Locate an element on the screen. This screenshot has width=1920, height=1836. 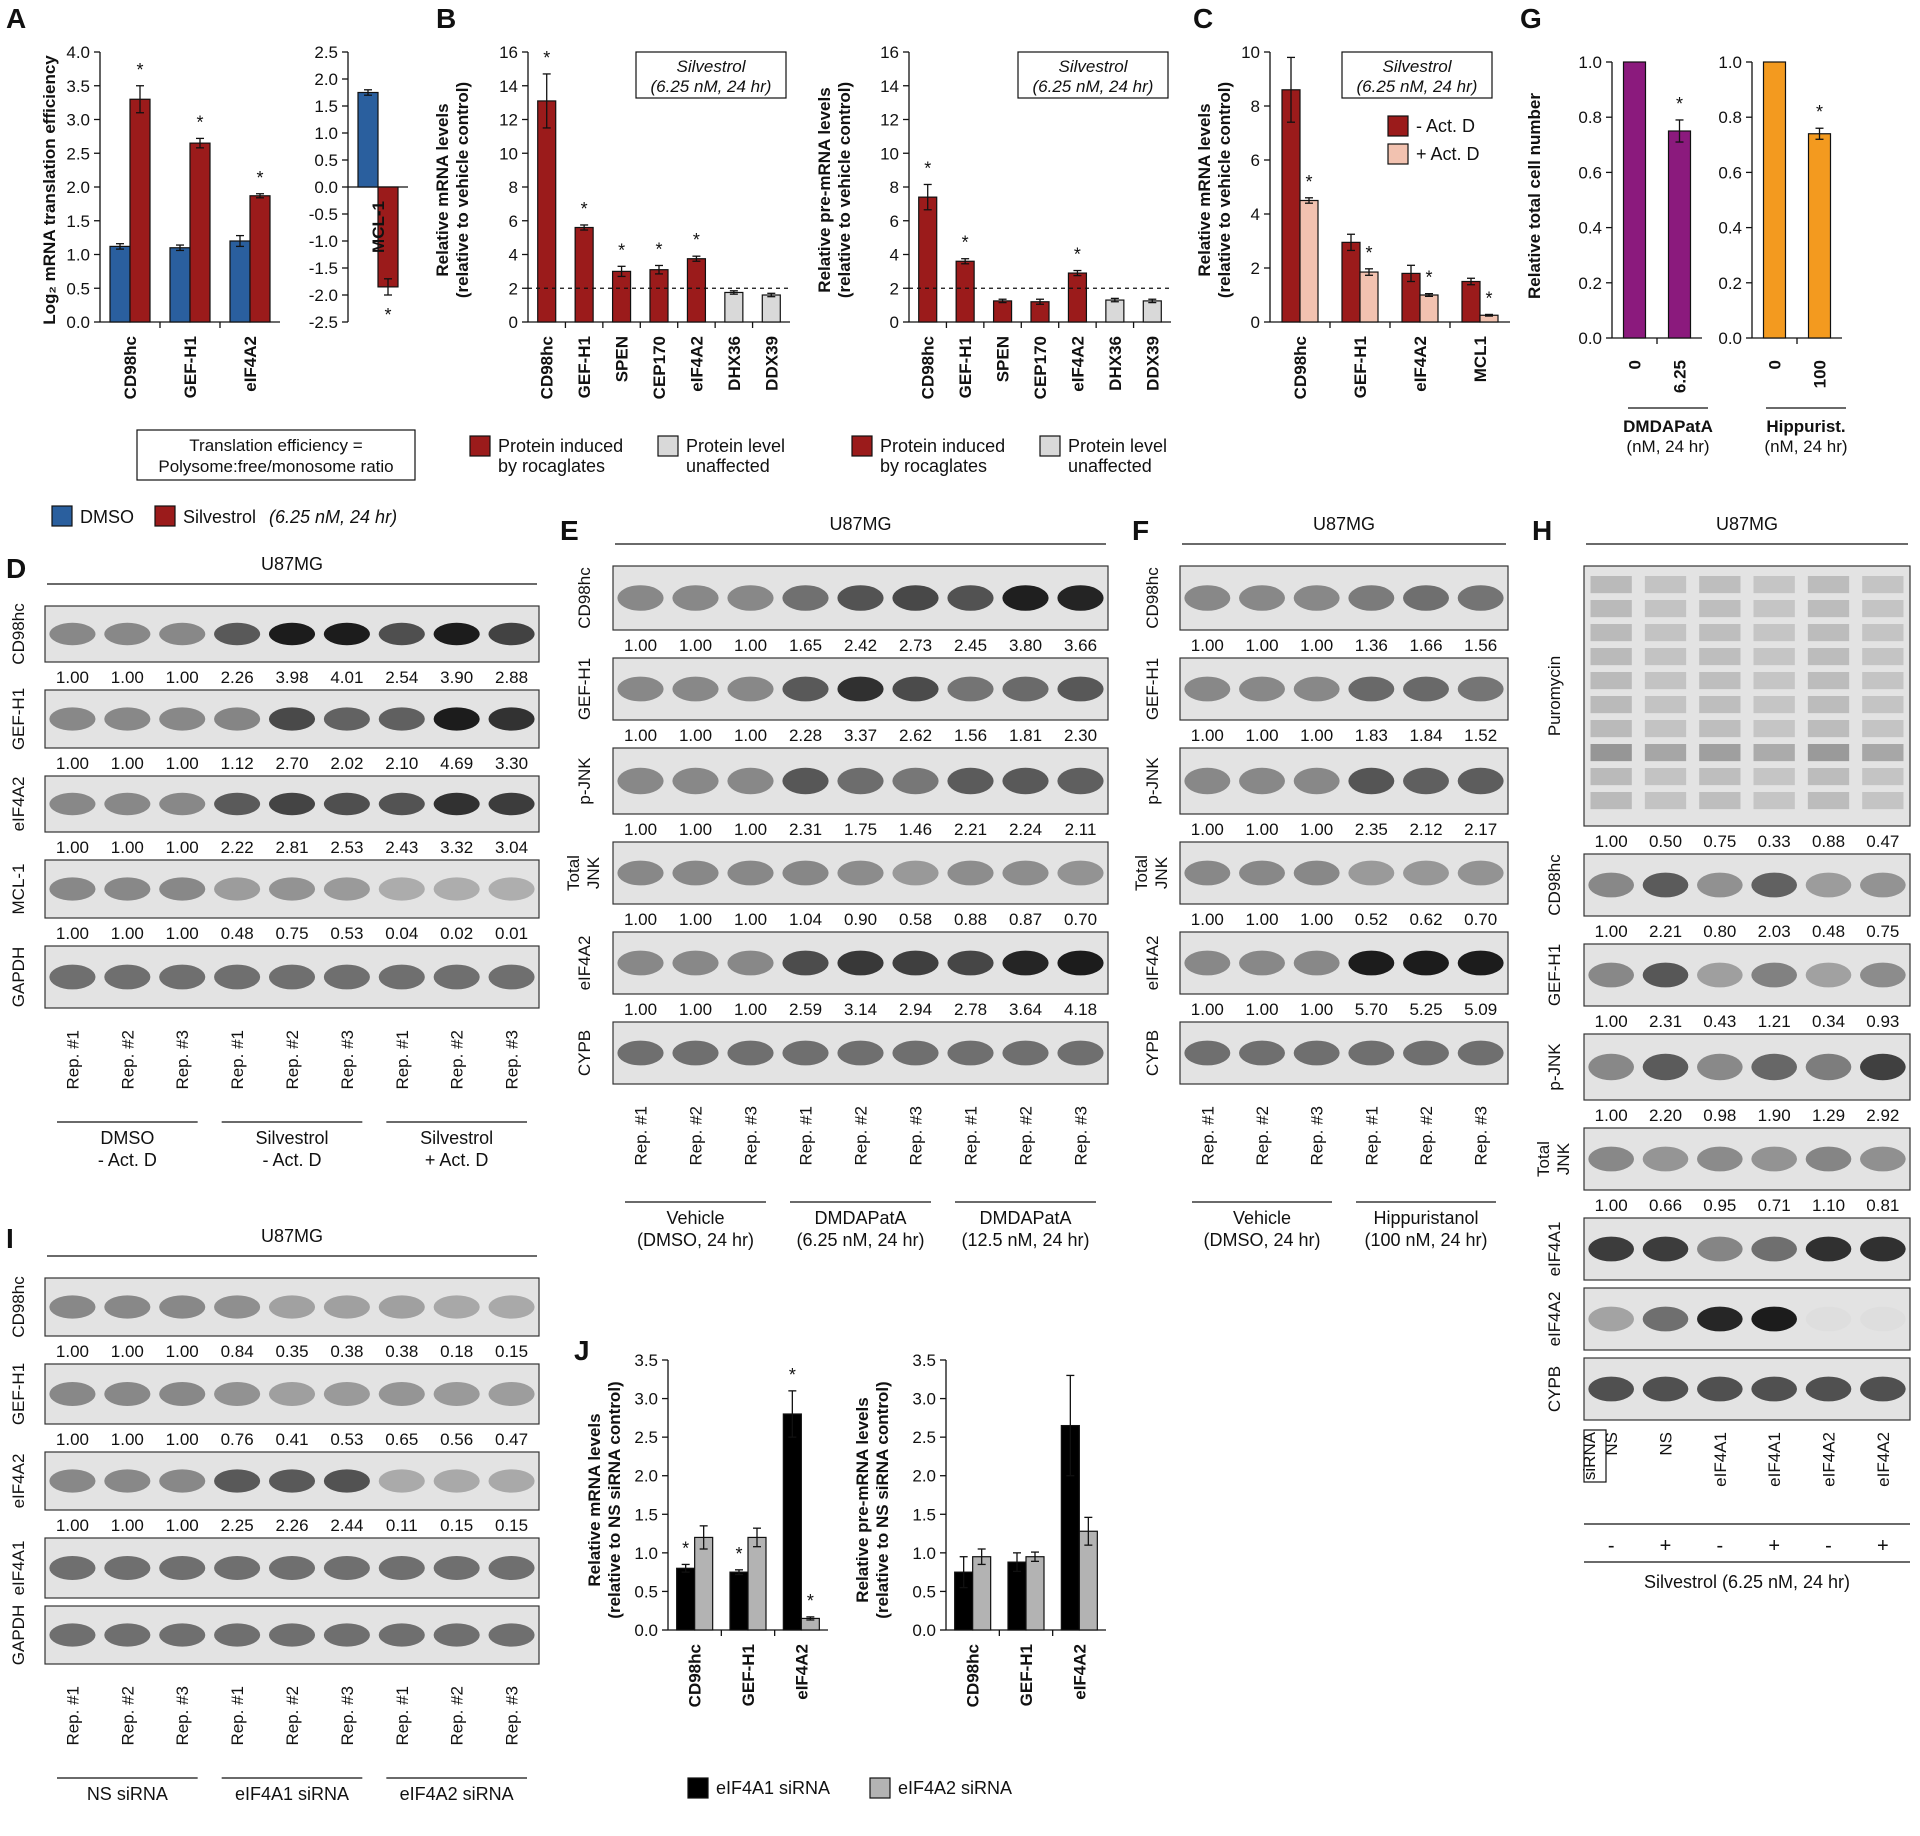
quant-value: 0.38 is located at coordinates (401, 1351).